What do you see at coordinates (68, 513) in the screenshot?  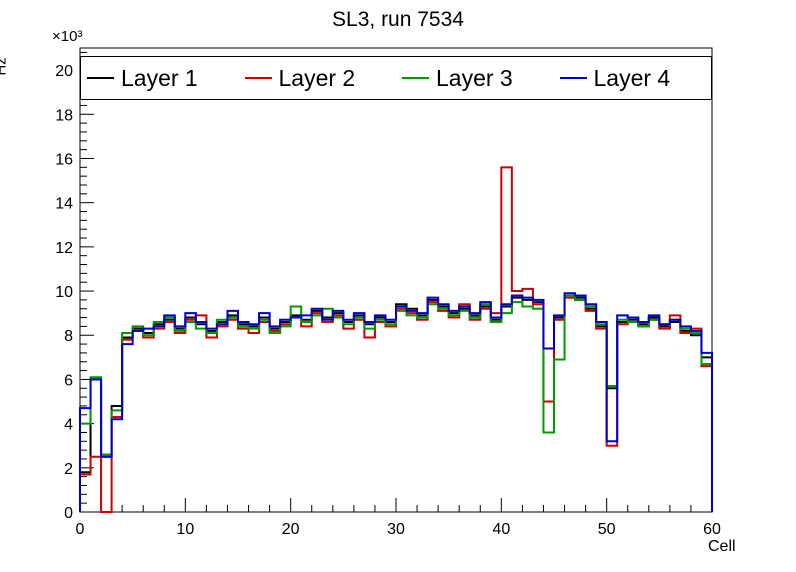 I see `y-tick-label: 0` at bounding box center [68, 513].